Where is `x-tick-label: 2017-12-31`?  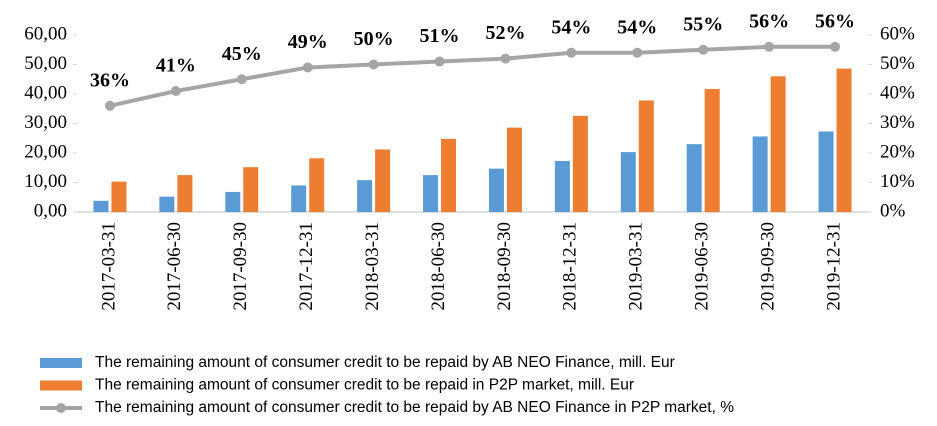 x-tick-label: 2017-12-31 is located at coordinates (306, 266).